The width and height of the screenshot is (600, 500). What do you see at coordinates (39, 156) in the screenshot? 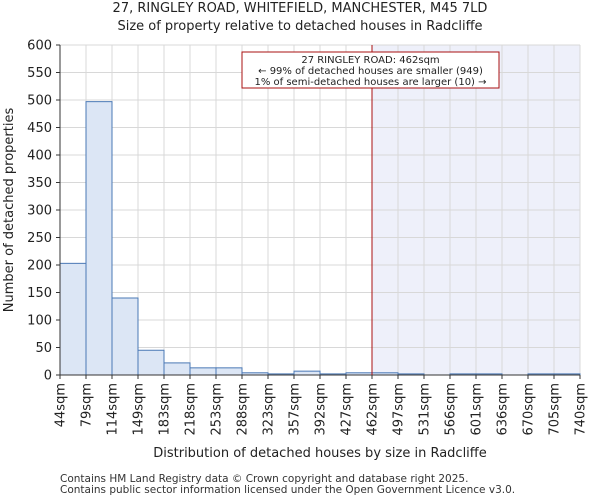
I see `y-tick-label: 400` at bounding box center [39, 156].